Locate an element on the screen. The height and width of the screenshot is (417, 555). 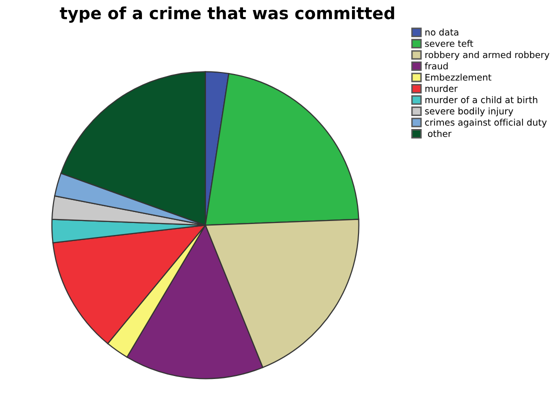
legend-label: no data is located at coordinates (441, 32).